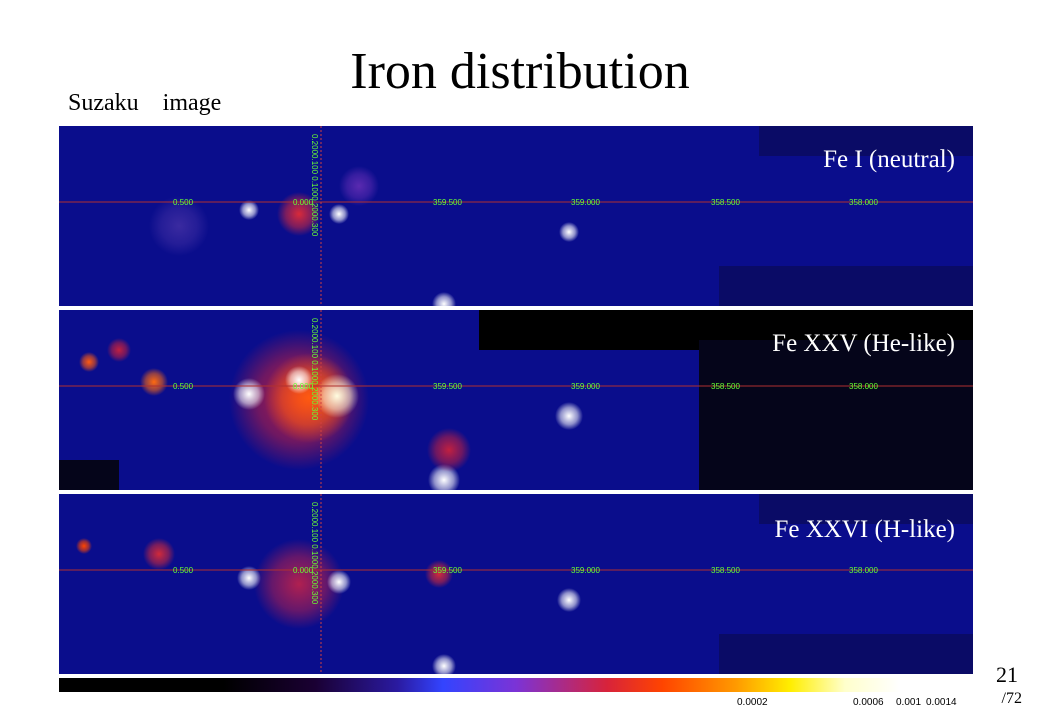 The width and height of the screenshot is (1040, 720). Describe the element at coordinates (909, 702) in the screenshot. I see `colorbar-tick-3: 0.001` at that location.